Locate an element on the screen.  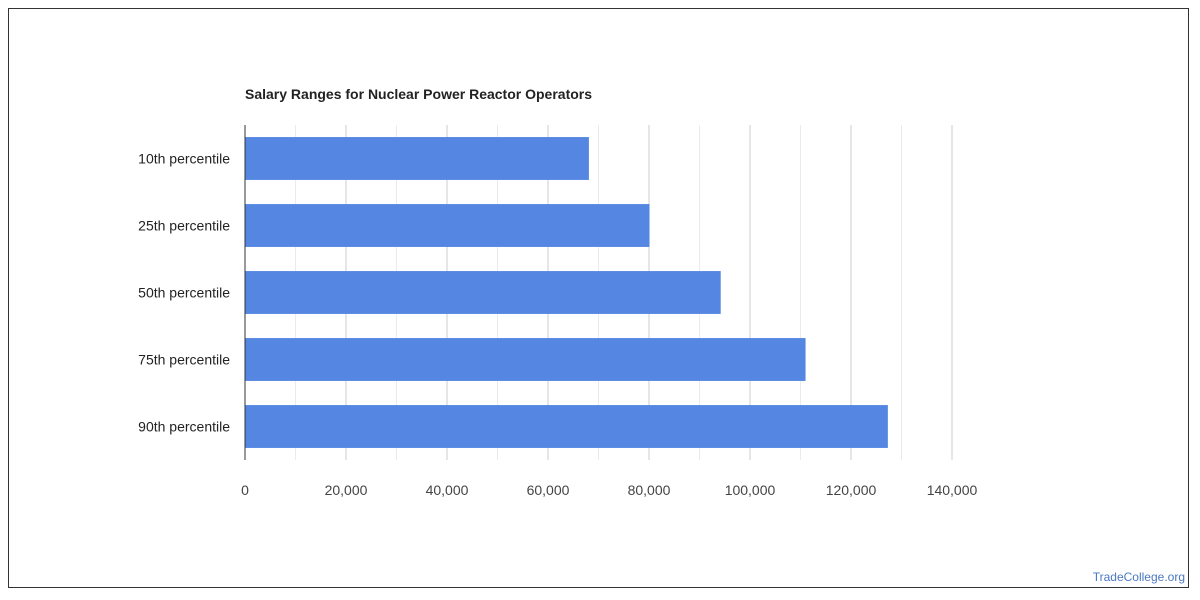
x-tick-label: 0 is located at coordinates (245, 490).